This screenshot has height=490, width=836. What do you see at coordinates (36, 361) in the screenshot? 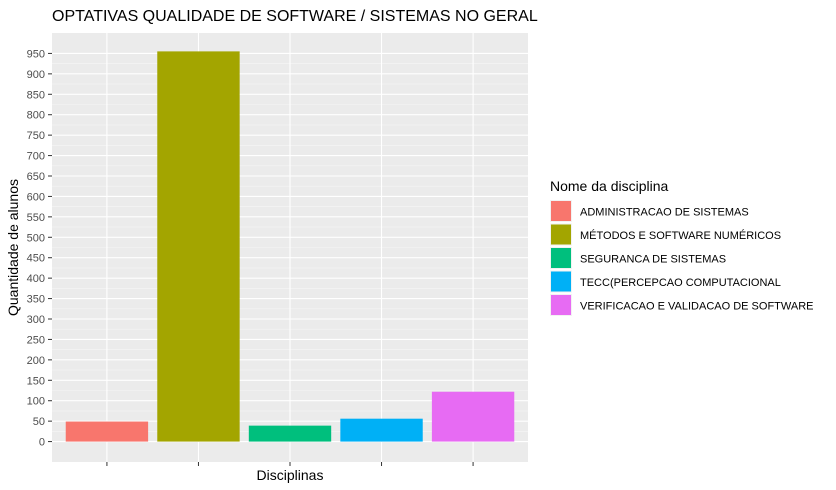
I see `y-tick-label: 200` at bounding box center [36, 361].